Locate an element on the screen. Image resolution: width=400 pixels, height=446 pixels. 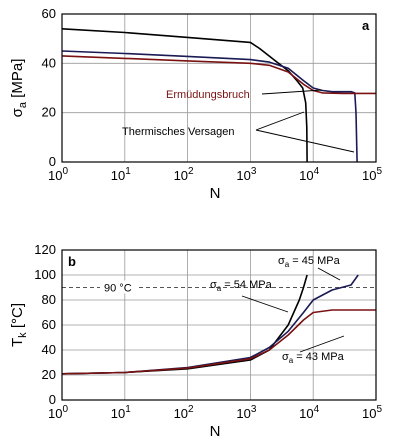
y-axis-title-unit: [MPa] is located at coordinates (17, 80).